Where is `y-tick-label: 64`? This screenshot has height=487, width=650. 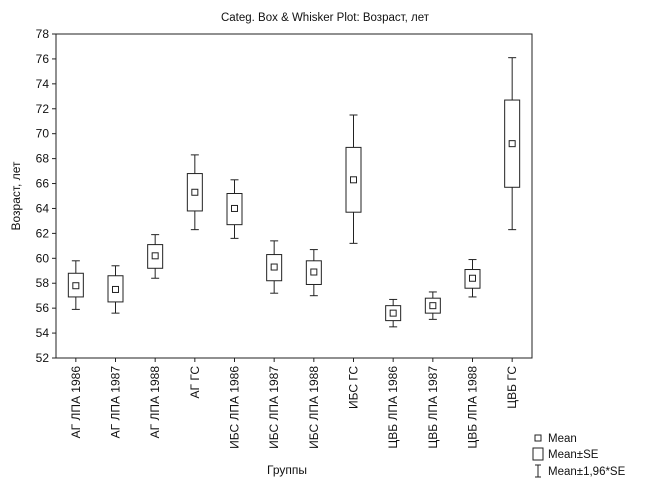 y-tick-label: 64 is located at coordinates (43, 208).